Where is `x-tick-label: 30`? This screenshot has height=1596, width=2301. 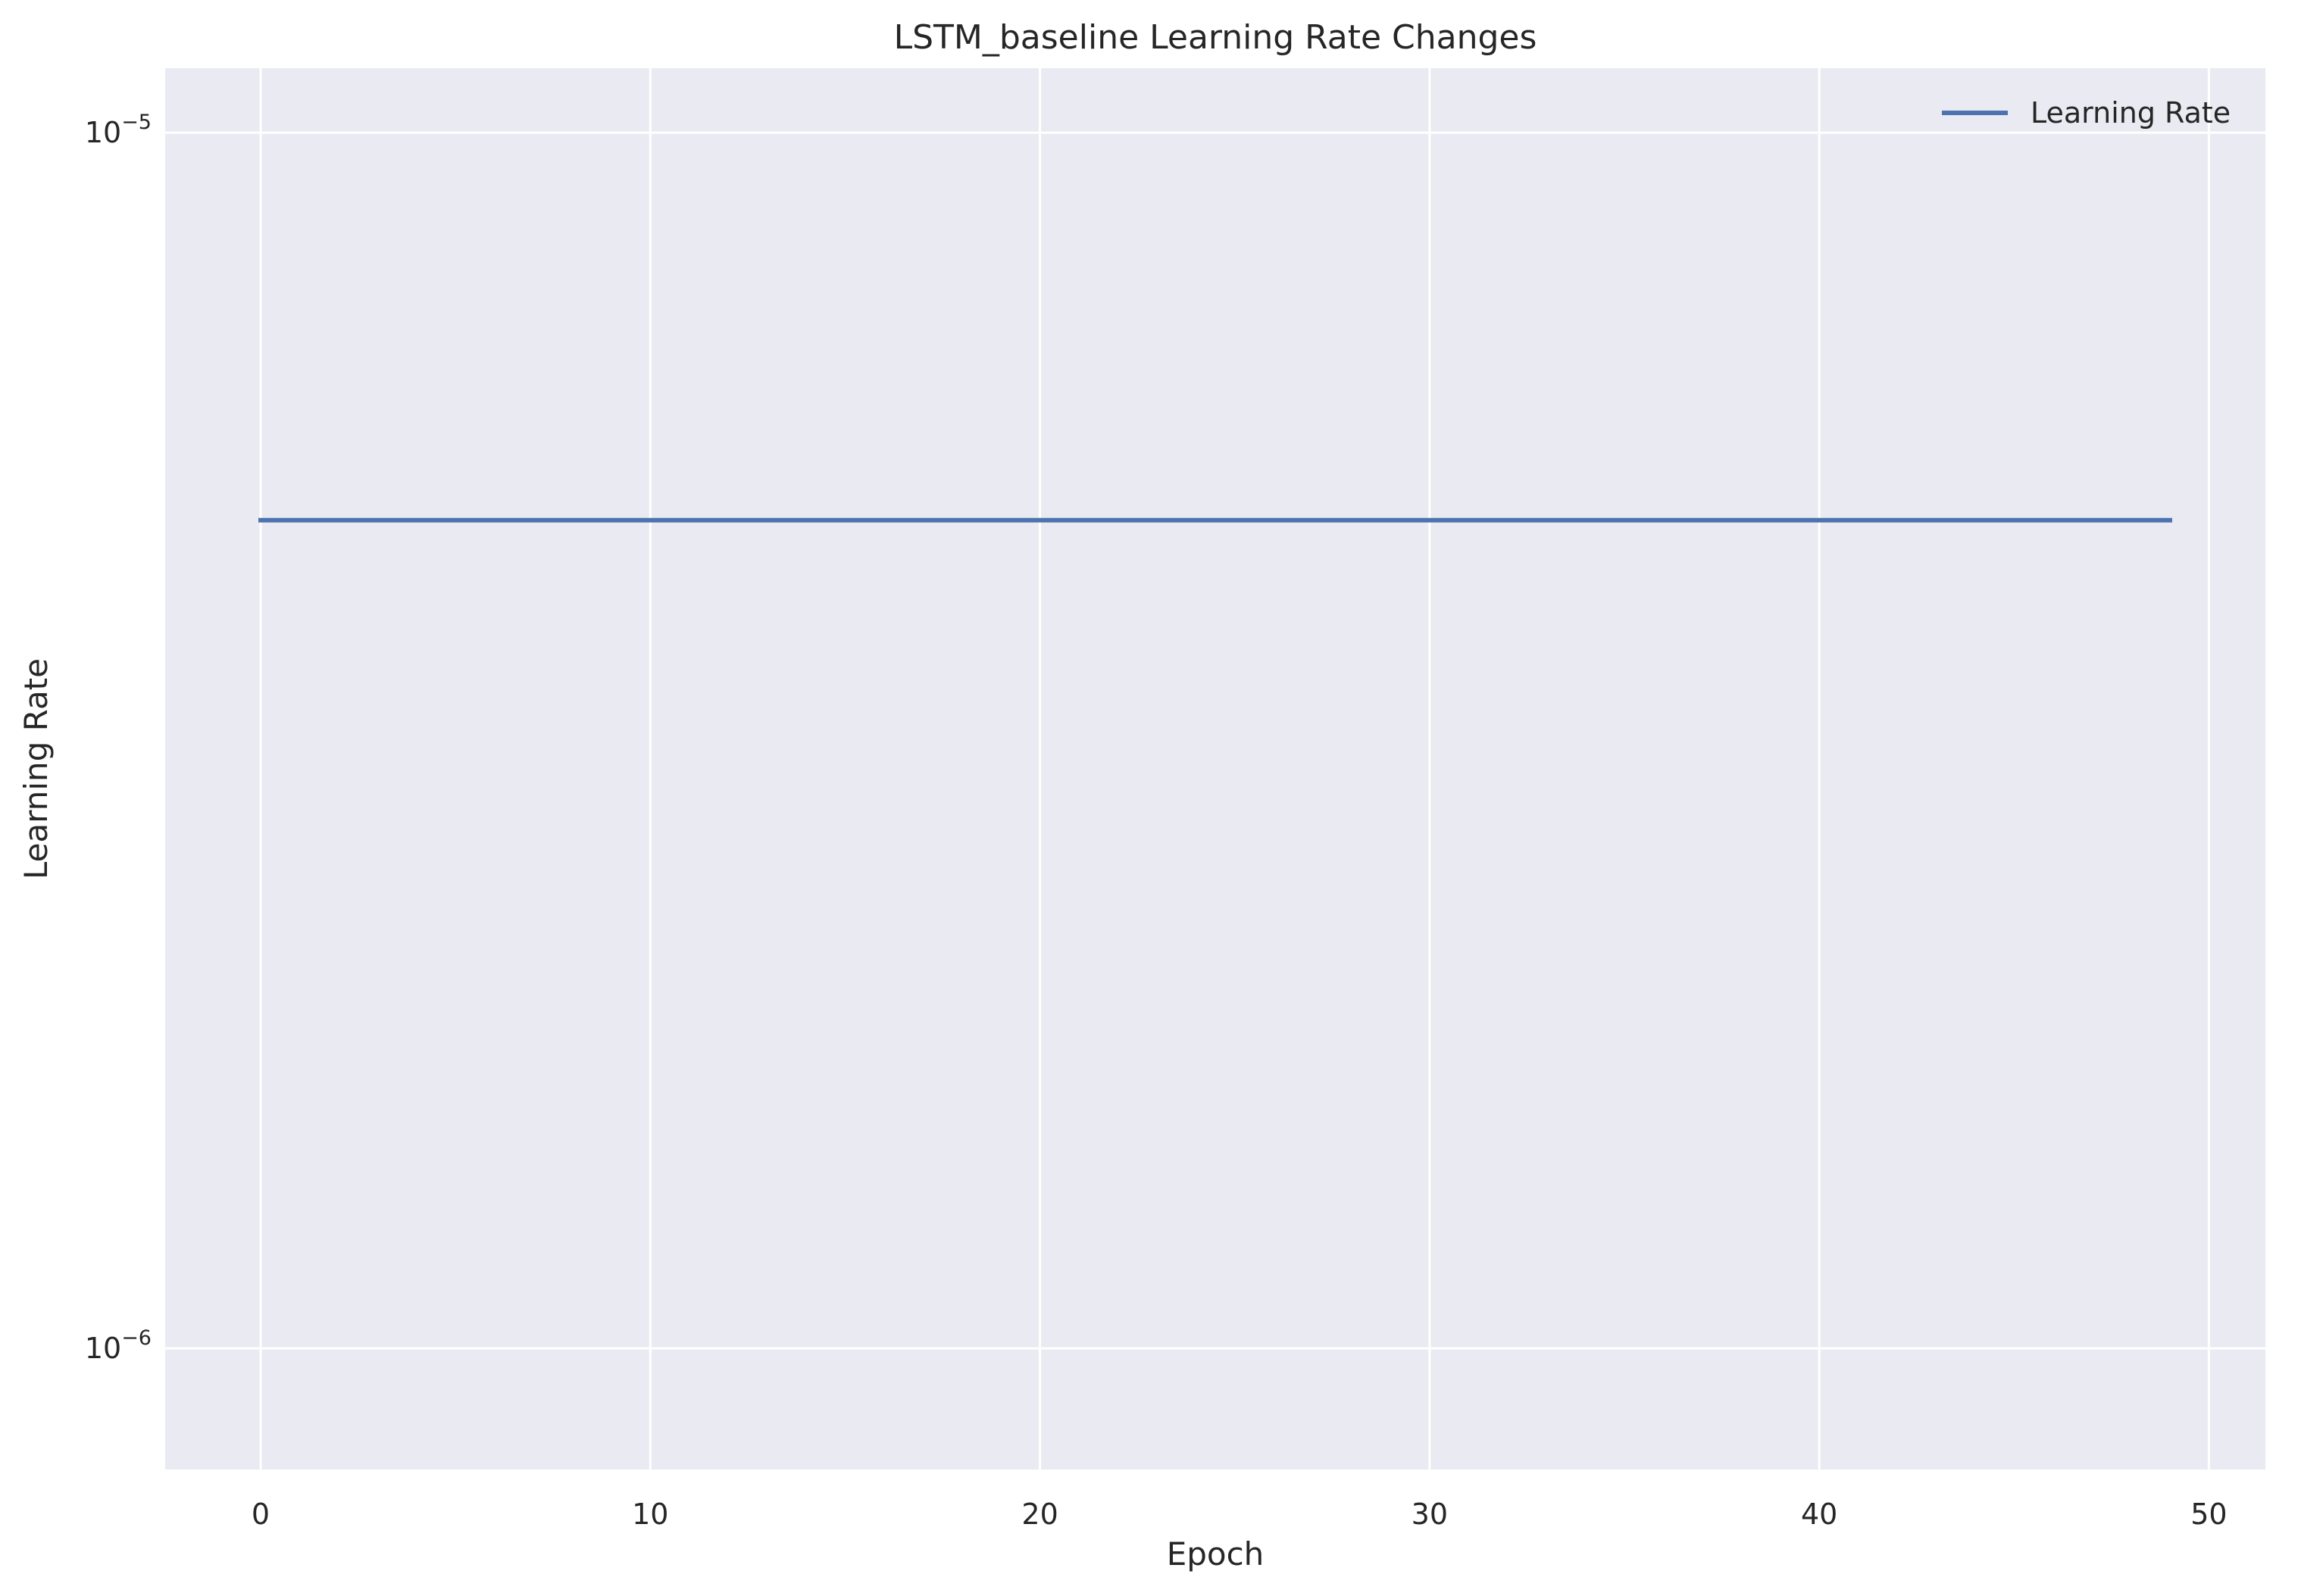 x-tick-label: 30 is located at coordinates (1430, 1514).